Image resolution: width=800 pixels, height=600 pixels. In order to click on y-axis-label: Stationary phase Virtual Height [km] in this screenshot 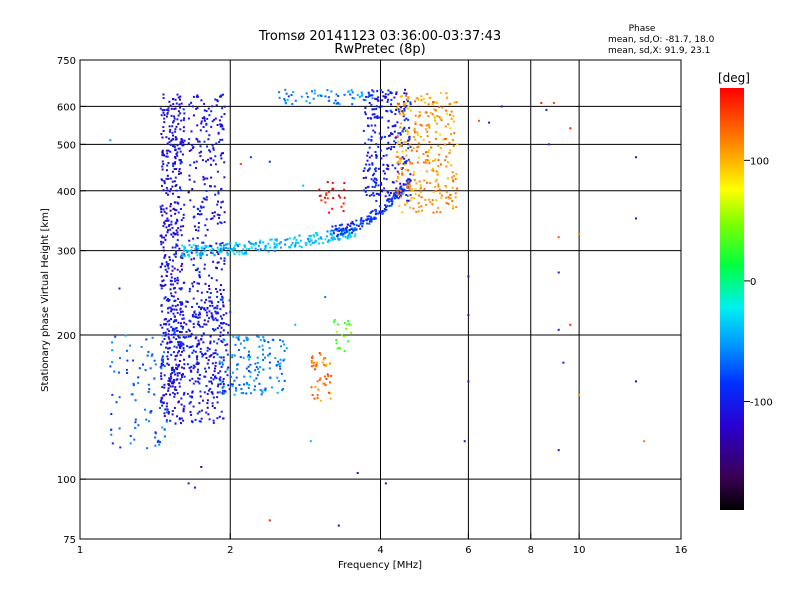, I will do `click(45, 300)`.